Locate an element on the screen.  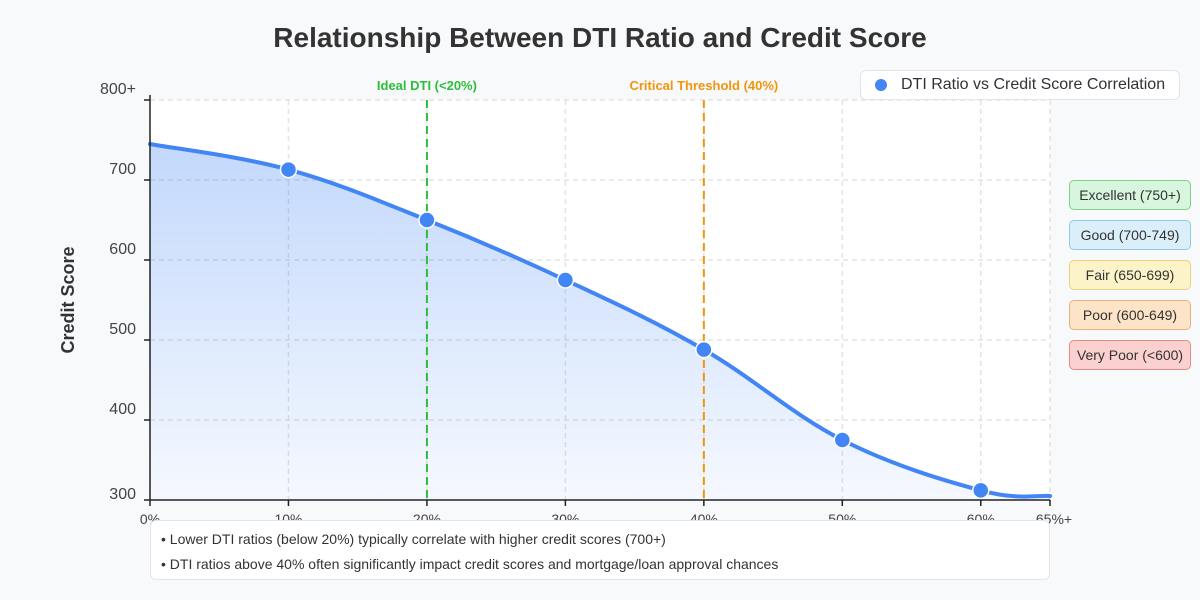
reference-label: Ideal DTI (<20%) is located at coordinates (427, 85).